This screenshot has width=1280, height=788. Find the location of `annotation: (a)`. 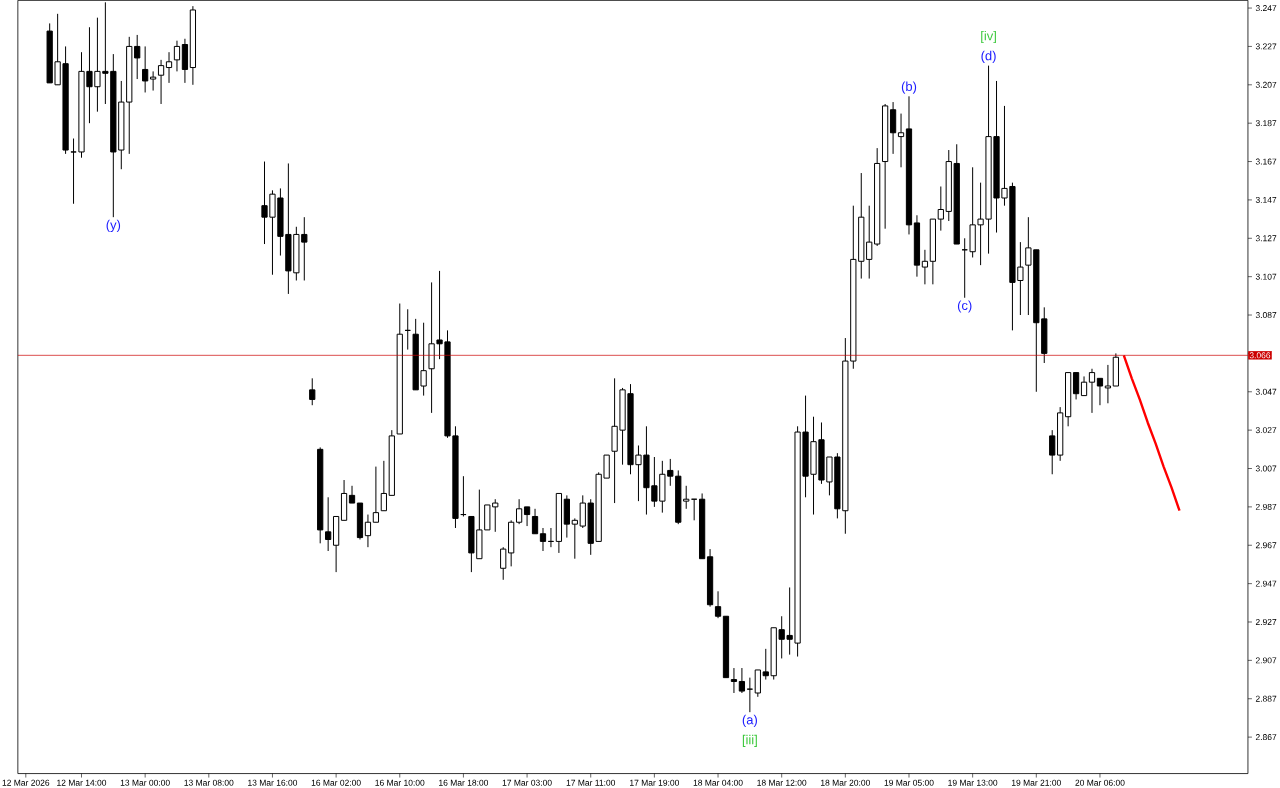

annotation: (a) is located at coordinates (749, 721).